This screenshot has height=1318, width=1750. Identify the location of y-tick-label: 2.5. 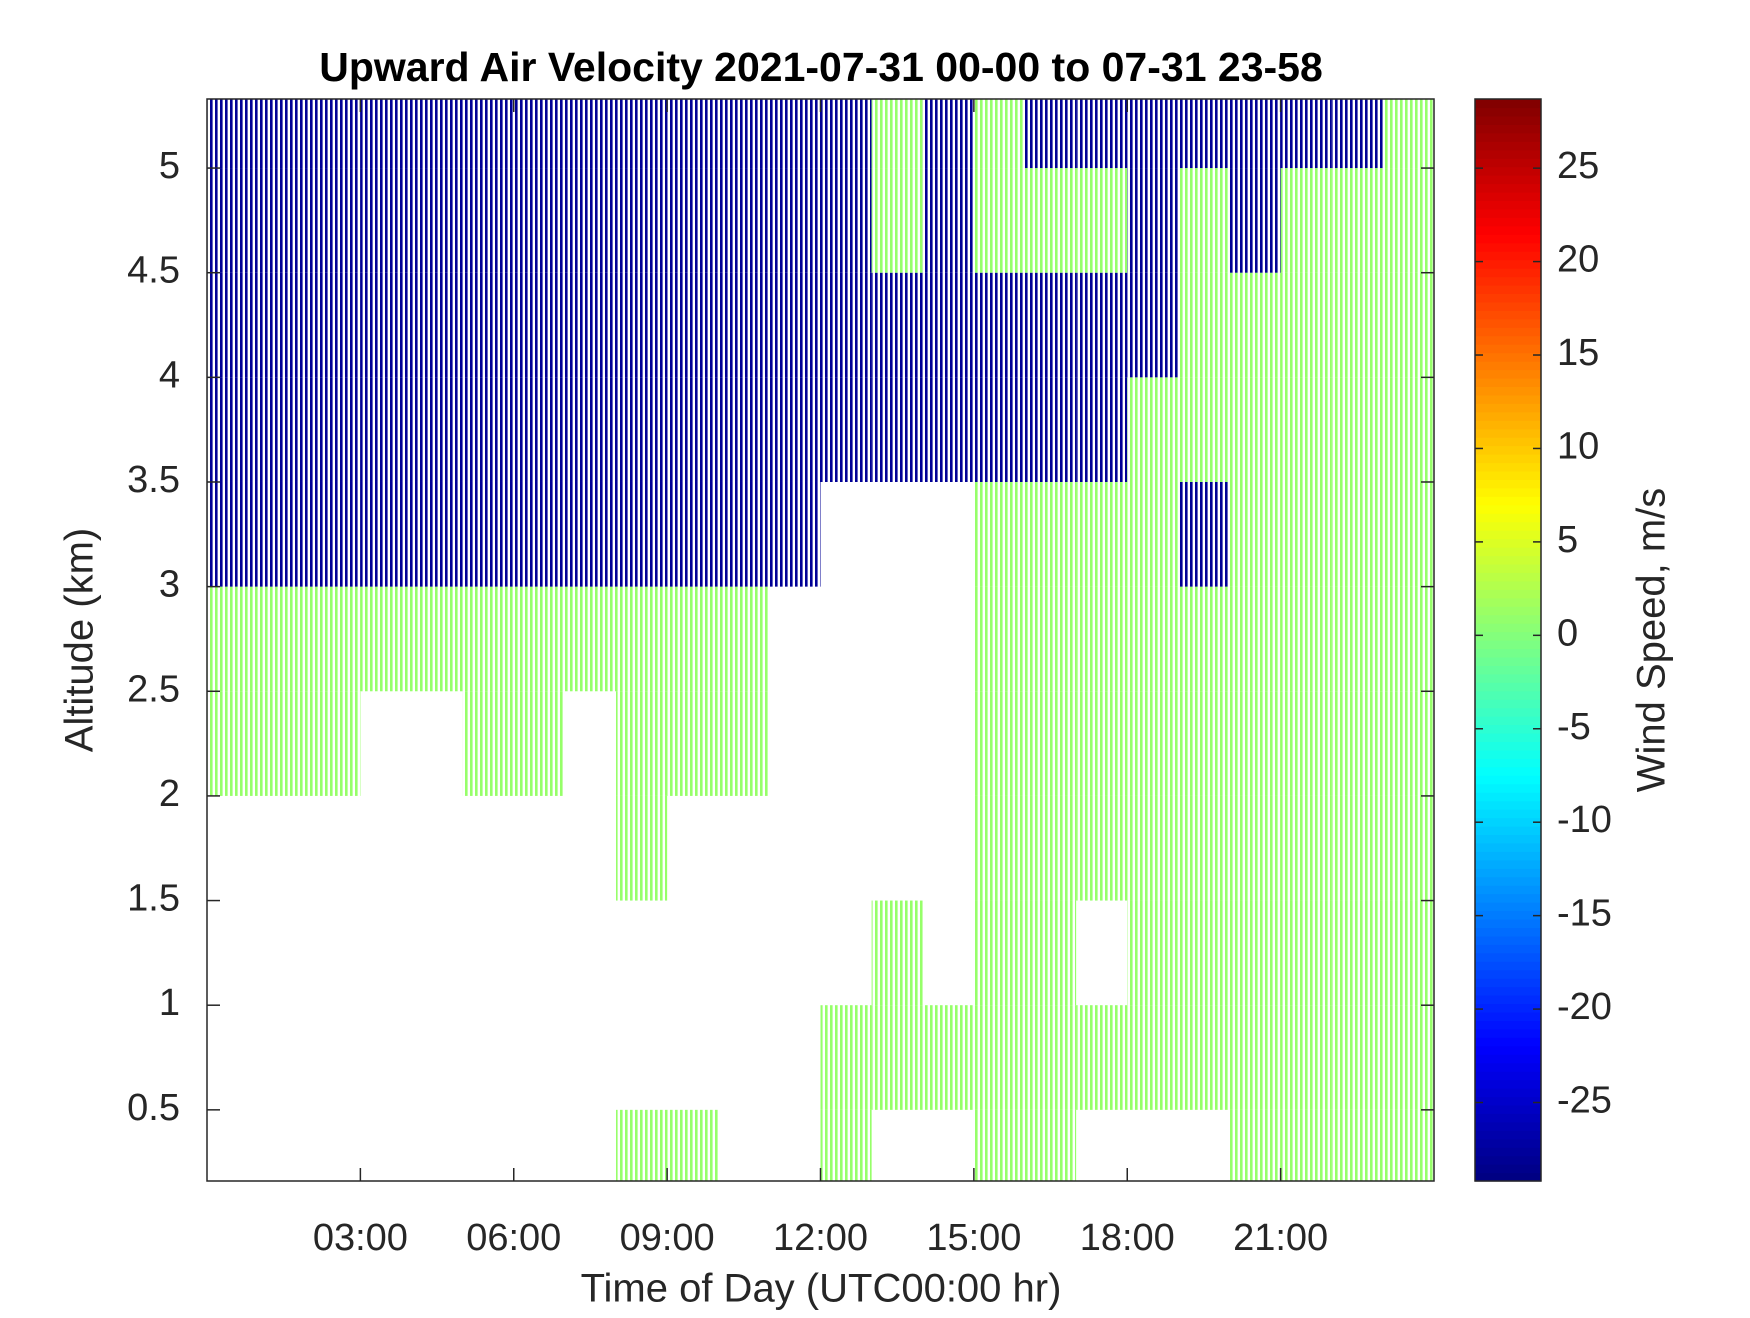
(153, 689).